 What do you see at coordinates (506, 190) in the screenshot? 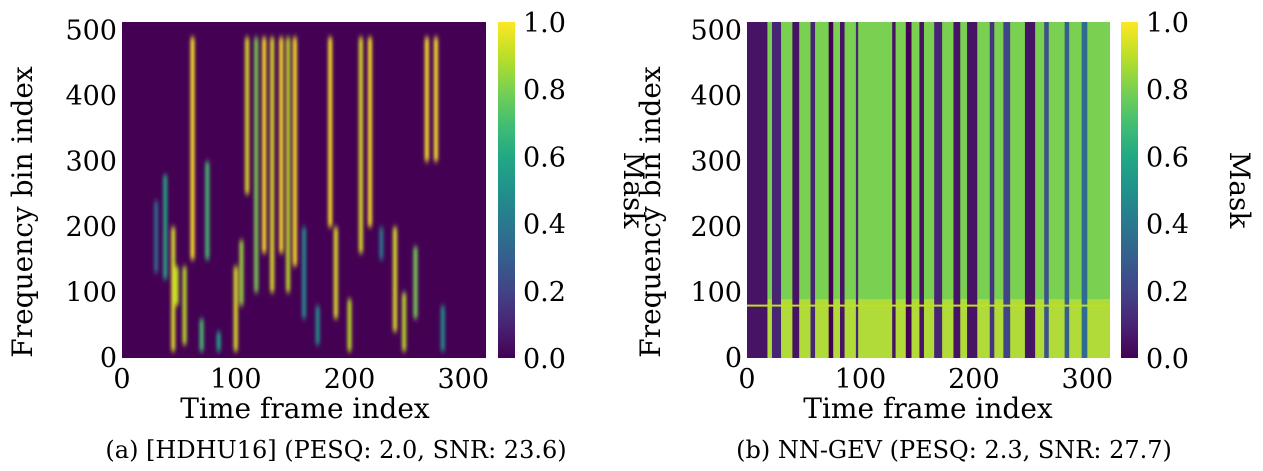
I see `panel-a-colorbar` at bounding box center [506, 190].